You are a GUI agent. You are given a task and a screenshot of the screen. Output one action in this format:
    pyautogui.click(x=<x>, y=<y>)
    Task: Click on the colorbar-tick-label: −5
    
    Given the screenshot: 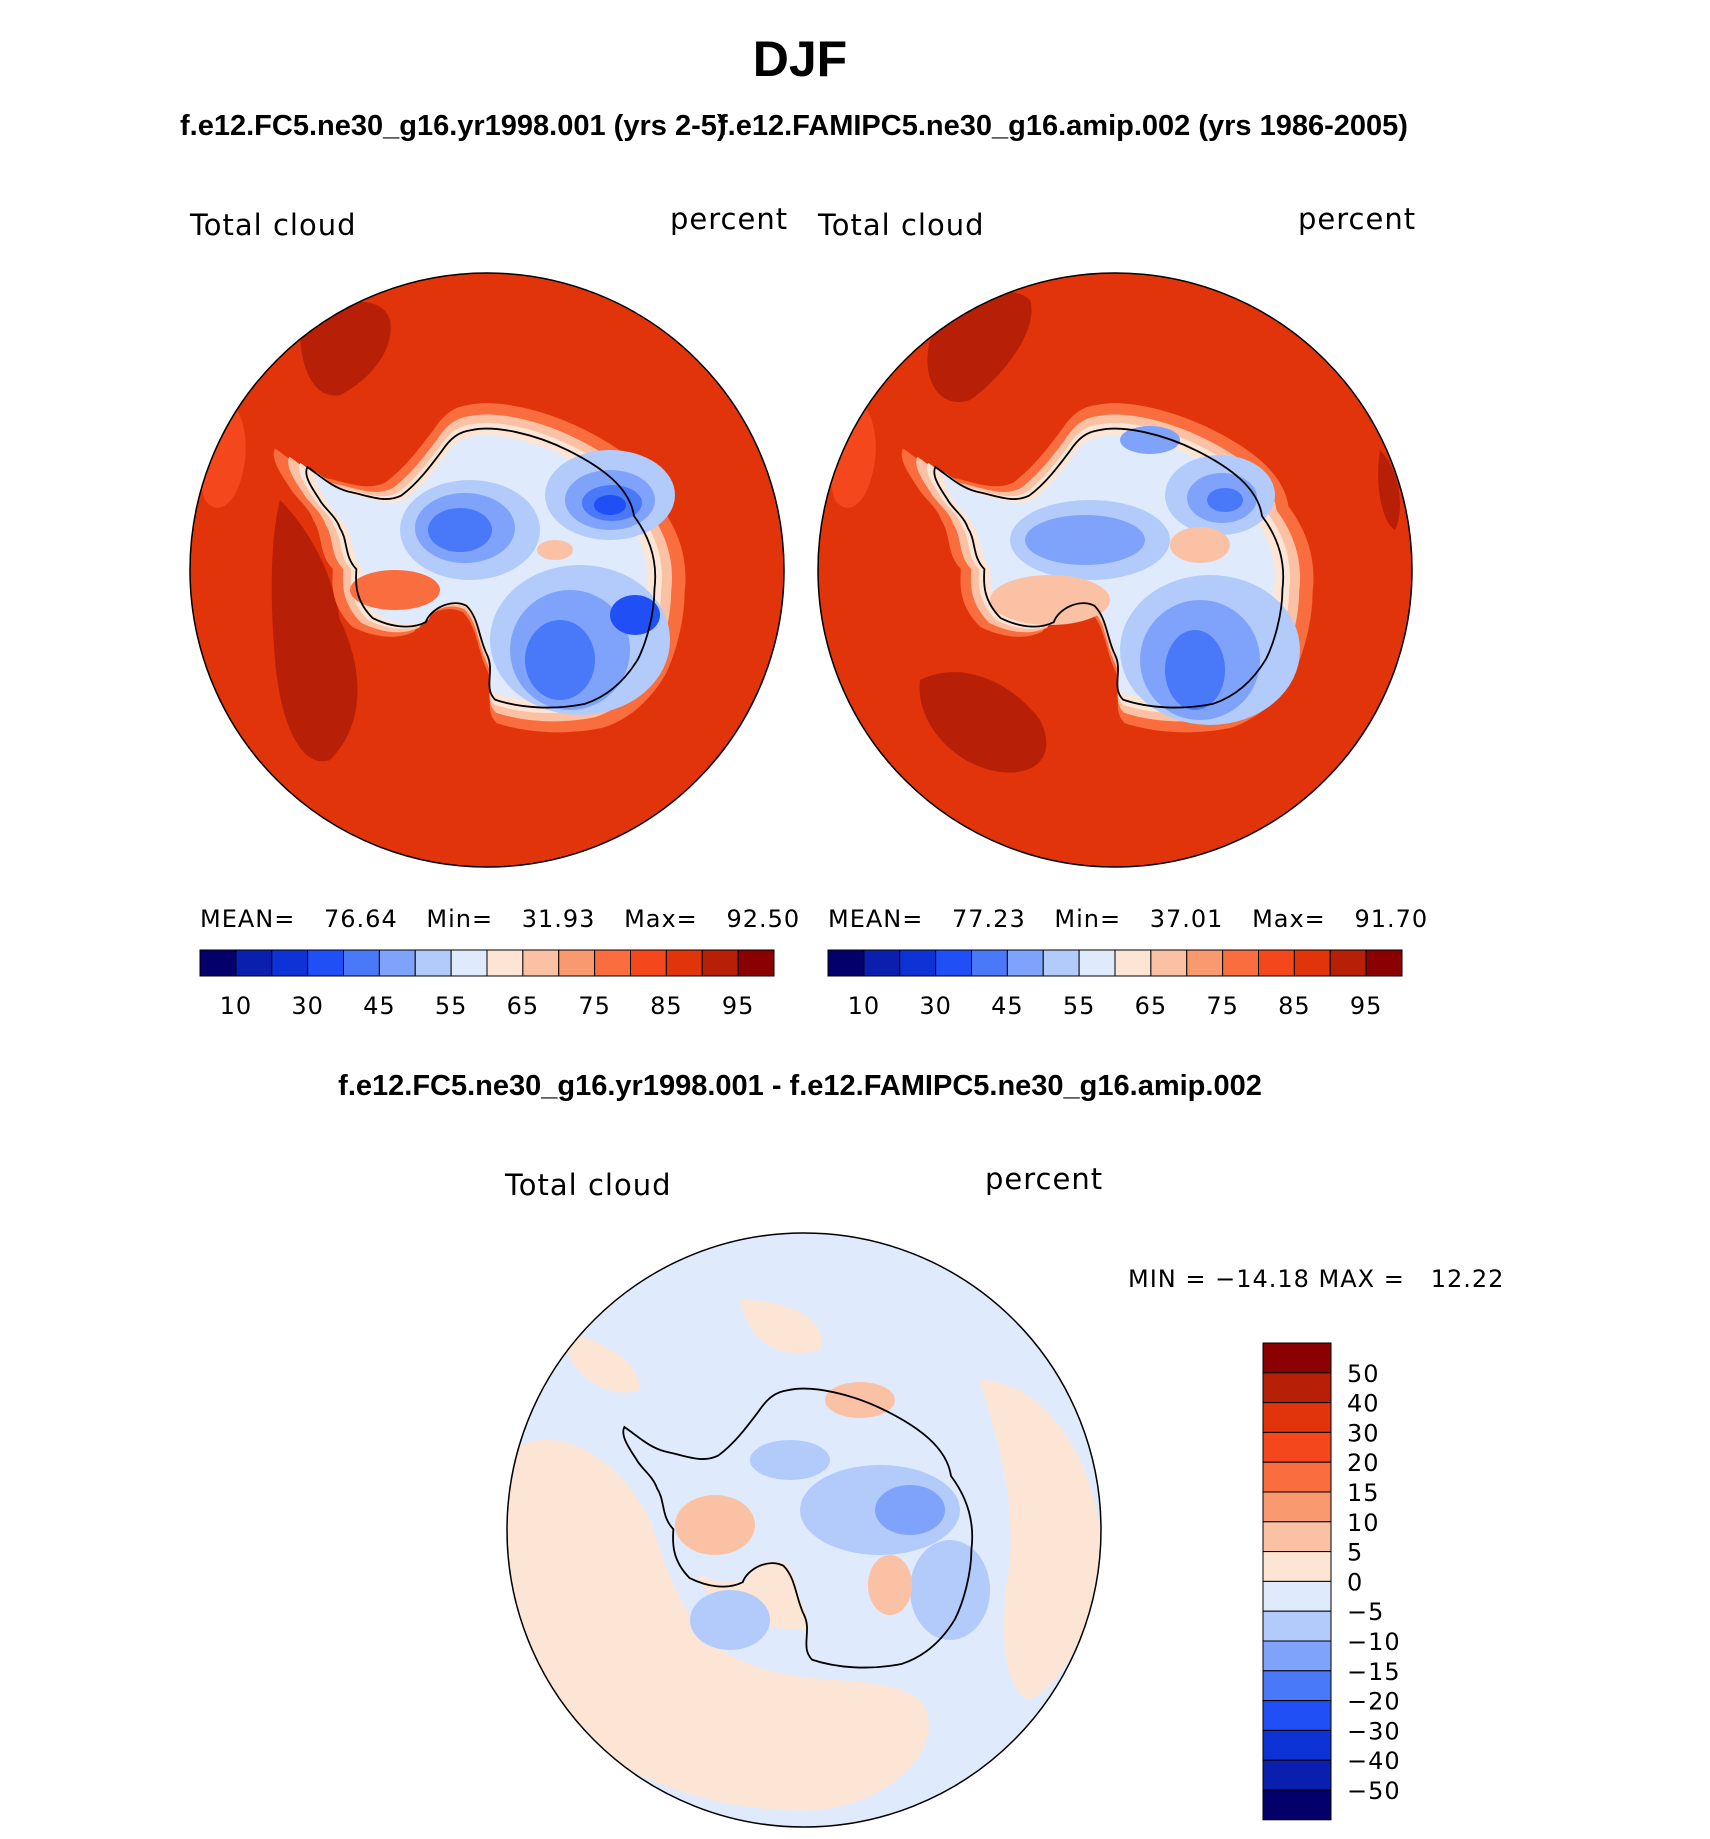 What is the action you would take?
    pyautogui.click(x=1365, y=1612)
    